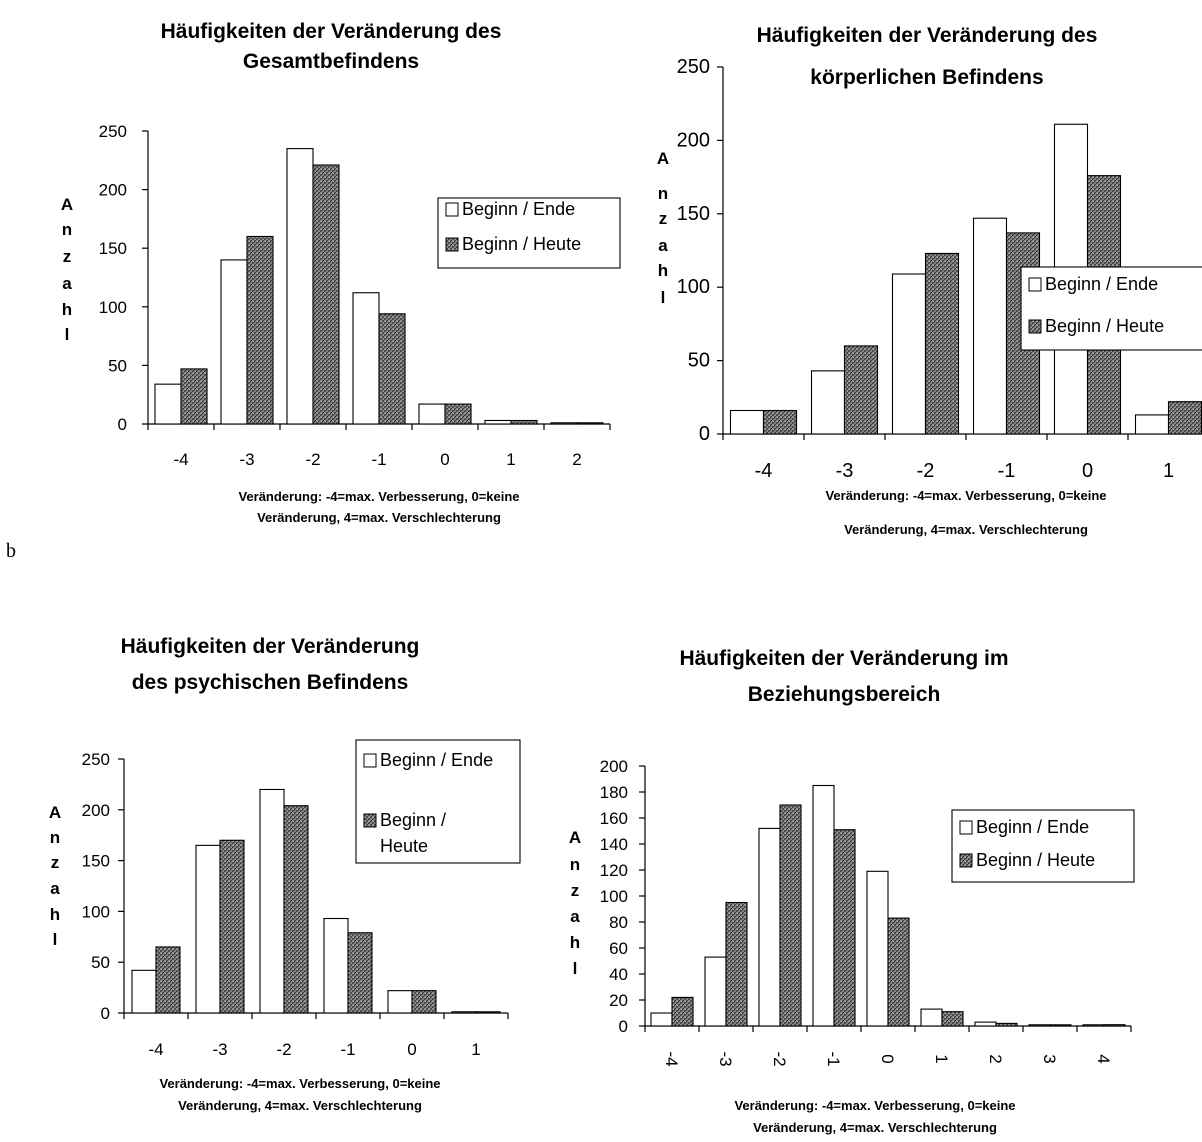 This screenshot has height=1142, width=1202. Describe the element at coordinates (614, 870) in the screenshot. I see `y-tick-label: 120` at that location.